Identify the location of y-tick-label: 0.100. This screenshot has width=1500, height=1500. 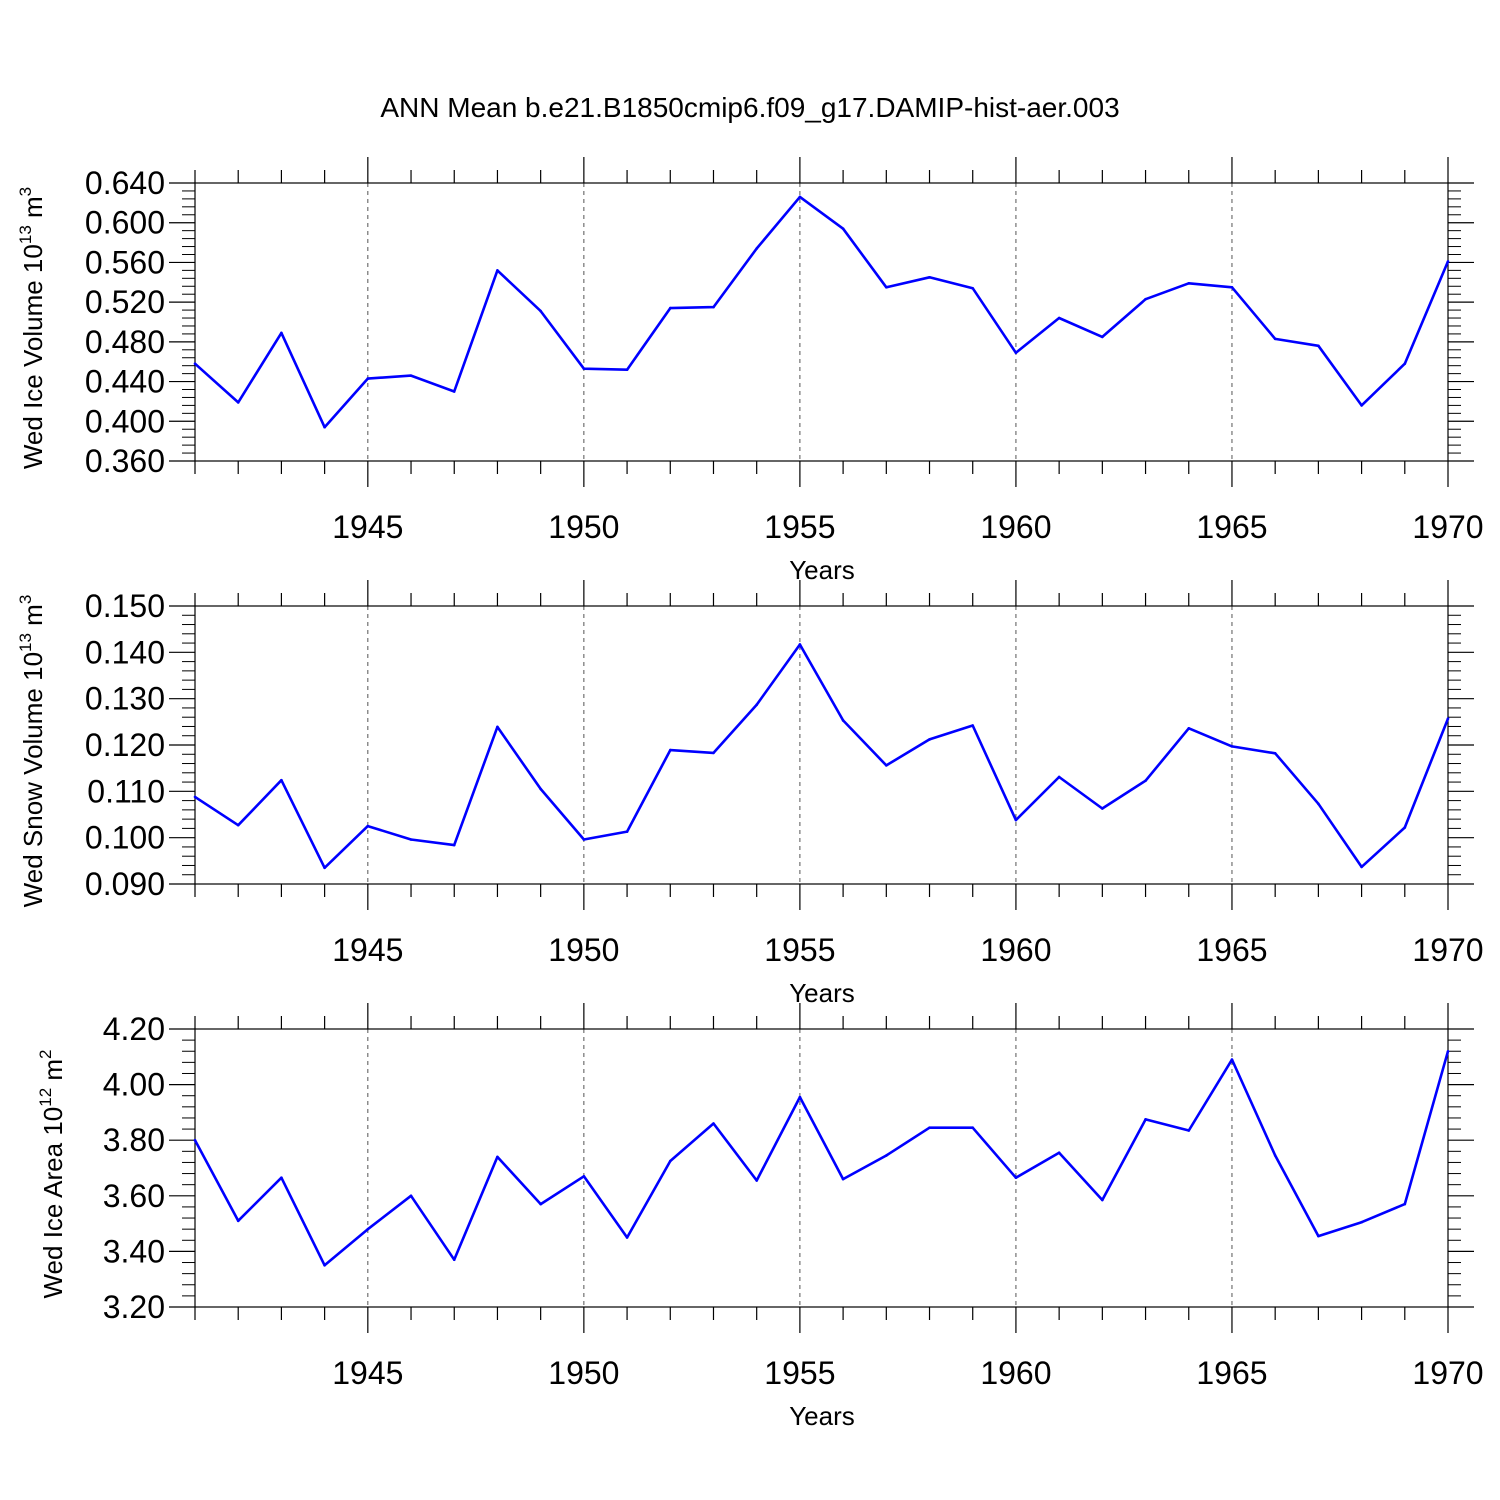
(125, 838).